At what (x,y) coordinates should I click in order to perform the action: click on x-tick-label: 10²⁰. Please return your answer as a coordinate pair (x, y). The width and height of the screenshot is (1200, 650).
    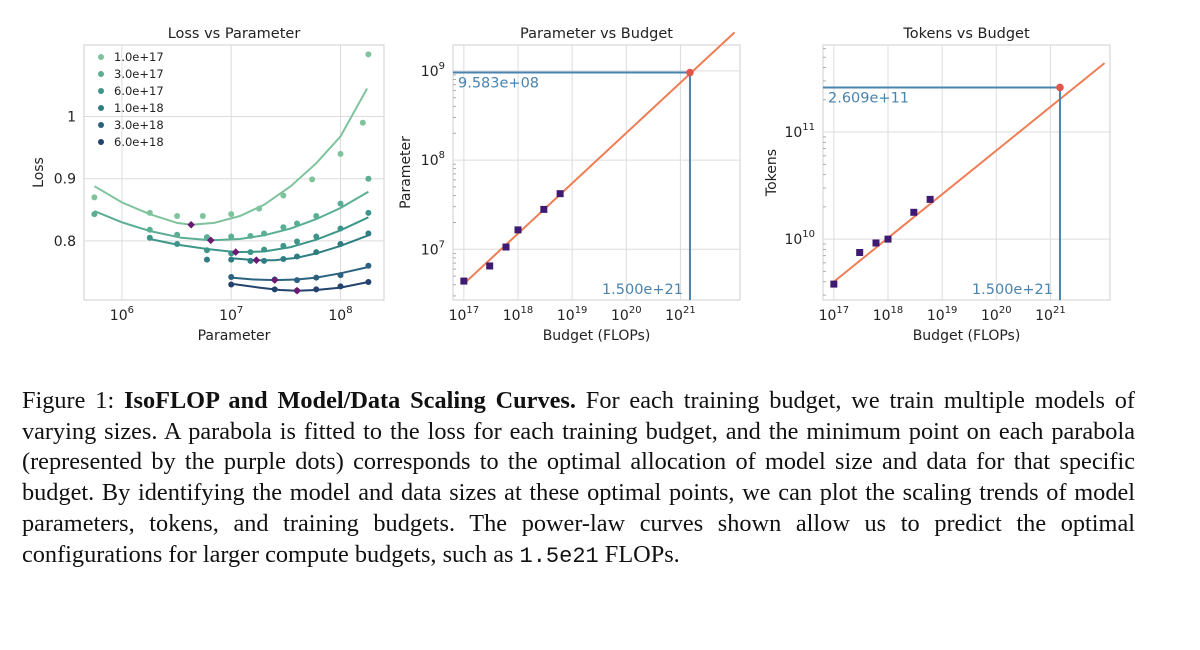
    Looking at the image, I should click on (626, 314).